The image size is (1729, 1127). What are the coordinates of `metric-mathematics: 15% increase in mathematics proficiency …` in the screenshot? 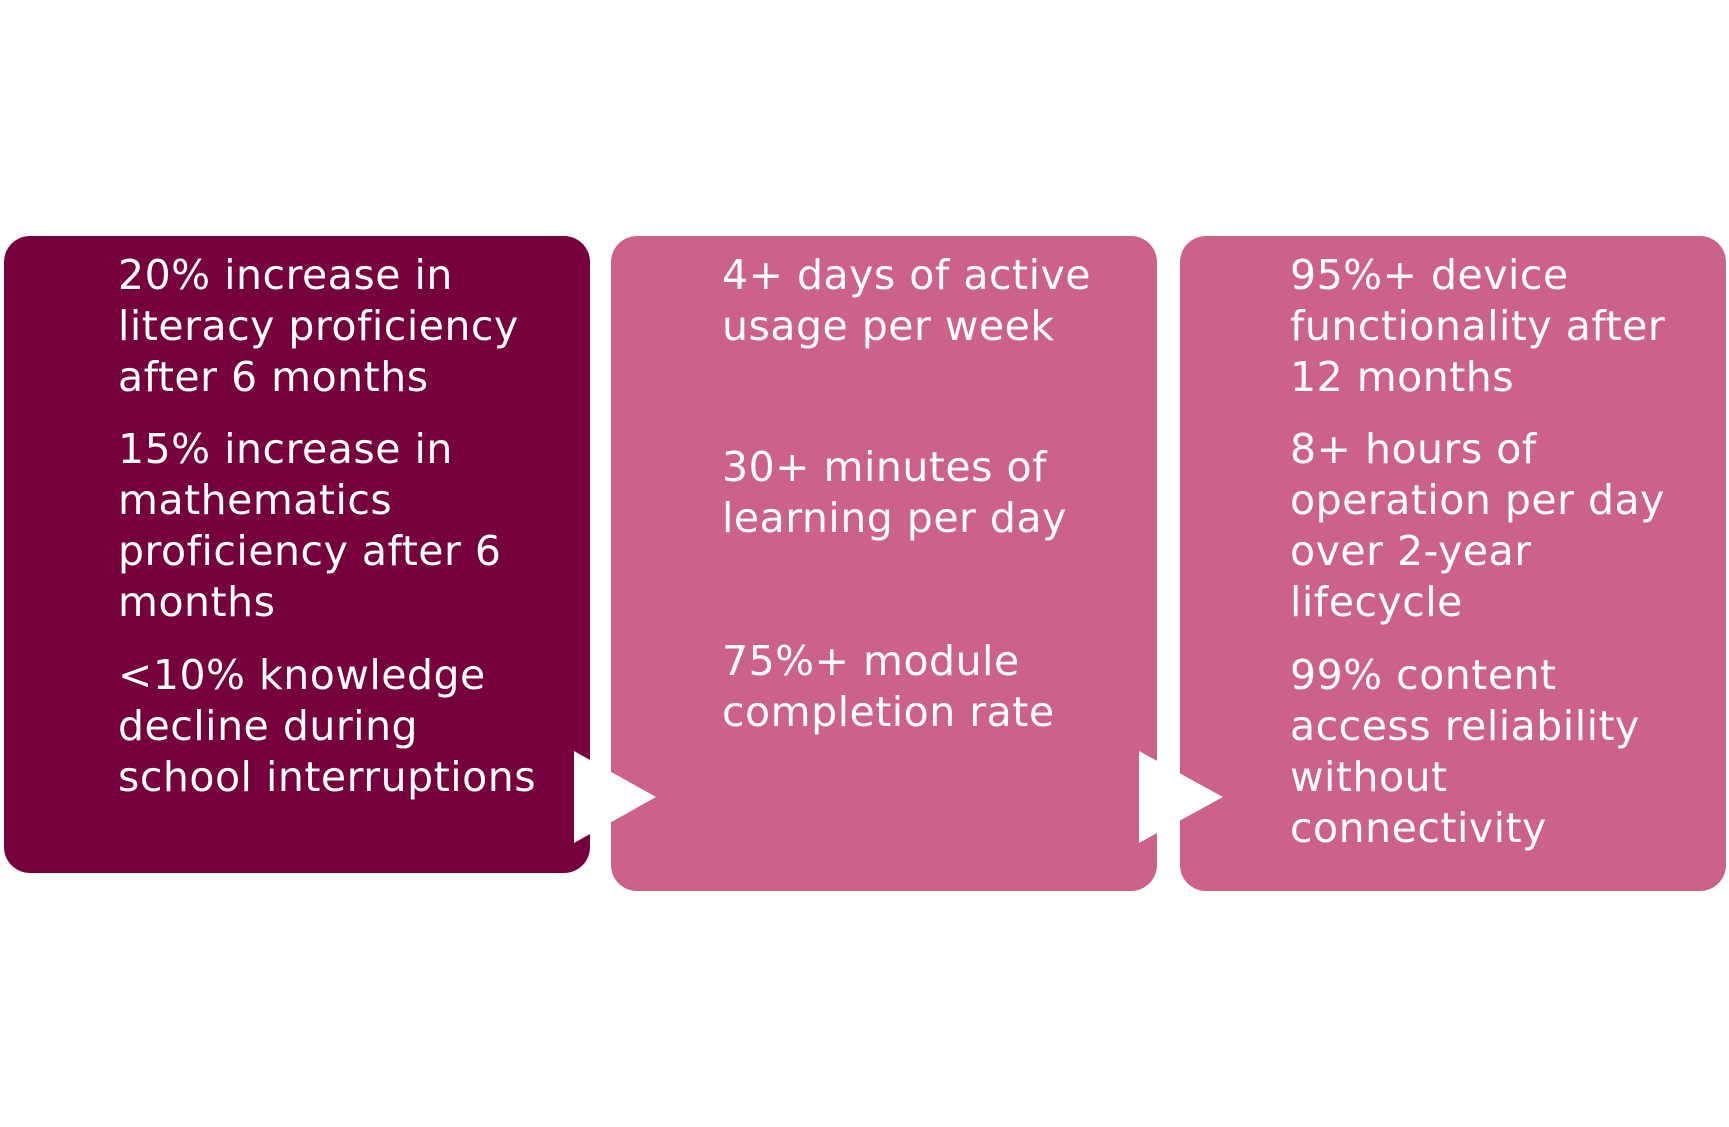 It's located at (310, 525).